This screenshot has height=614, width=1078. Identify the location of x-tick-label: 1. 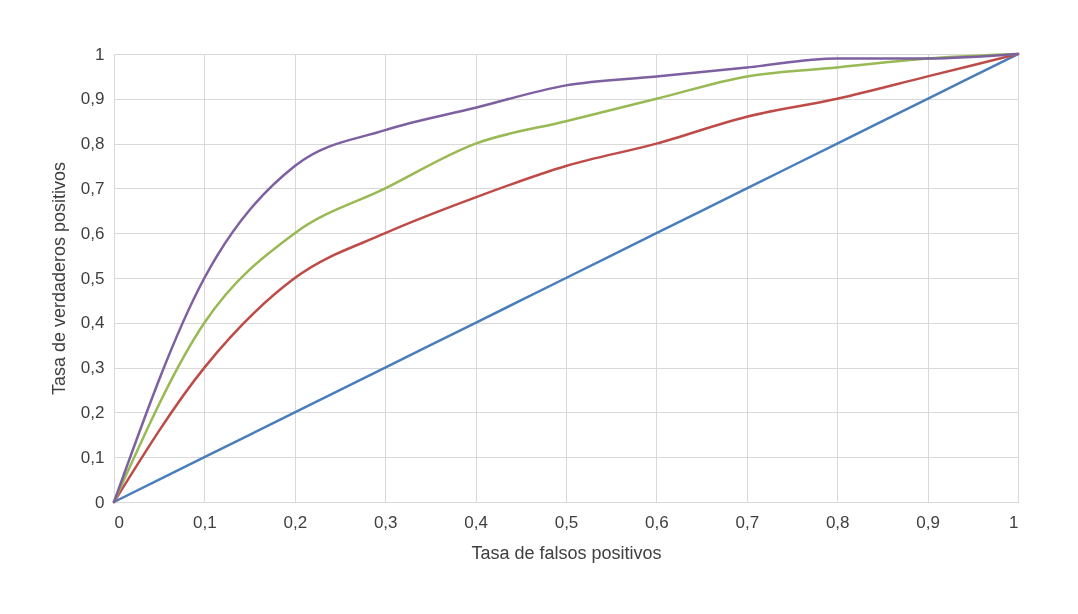
(1014, 522).